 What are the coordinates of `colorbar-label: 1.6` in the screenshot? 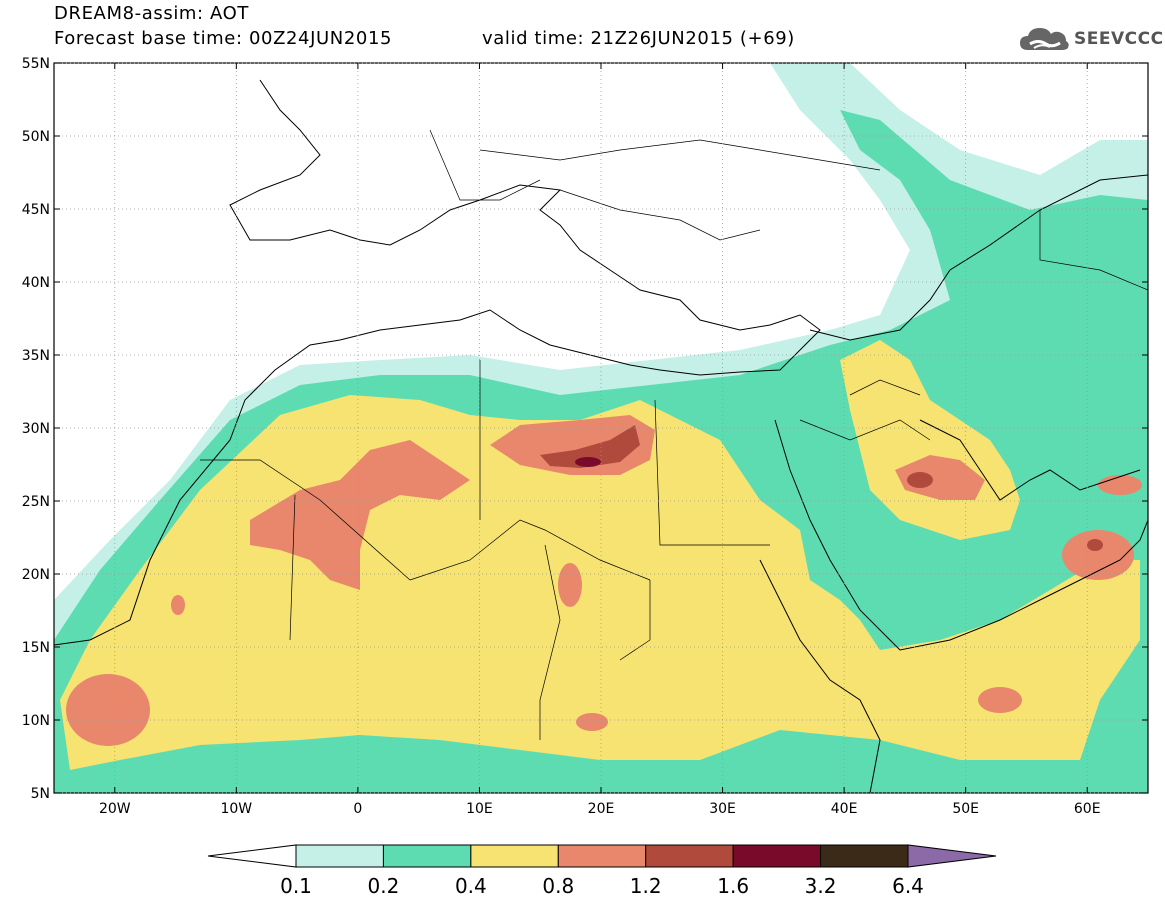 It's located at (733, 886).